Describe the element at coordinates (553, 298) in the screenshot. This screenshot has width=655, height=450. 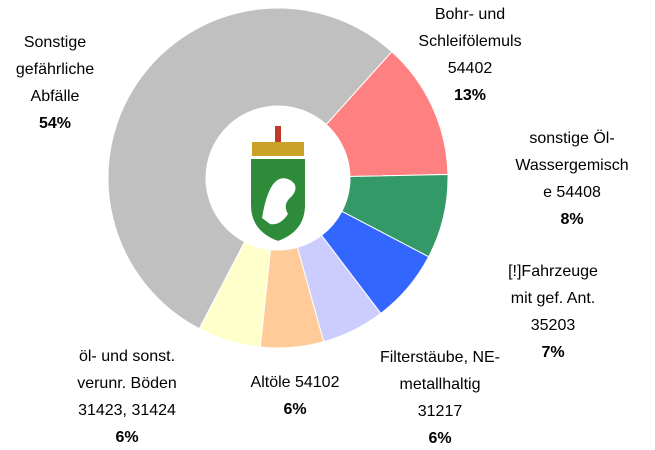
I see `slice-label: mit gef. Ant.` at that location.